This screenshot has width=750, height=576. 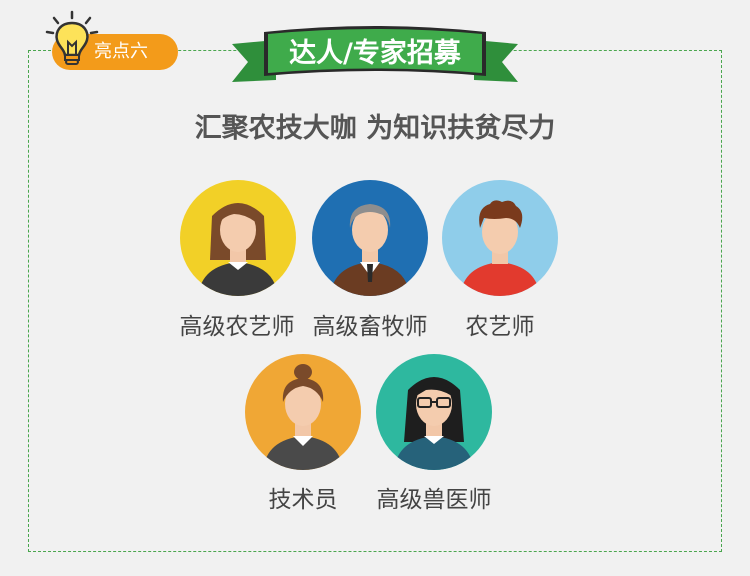 What do you see at coordinates (434, 500) in the screenshot?
I see `expert-label-senior-veterinarian: 高级兽医师` at bounding box center [434, 500].